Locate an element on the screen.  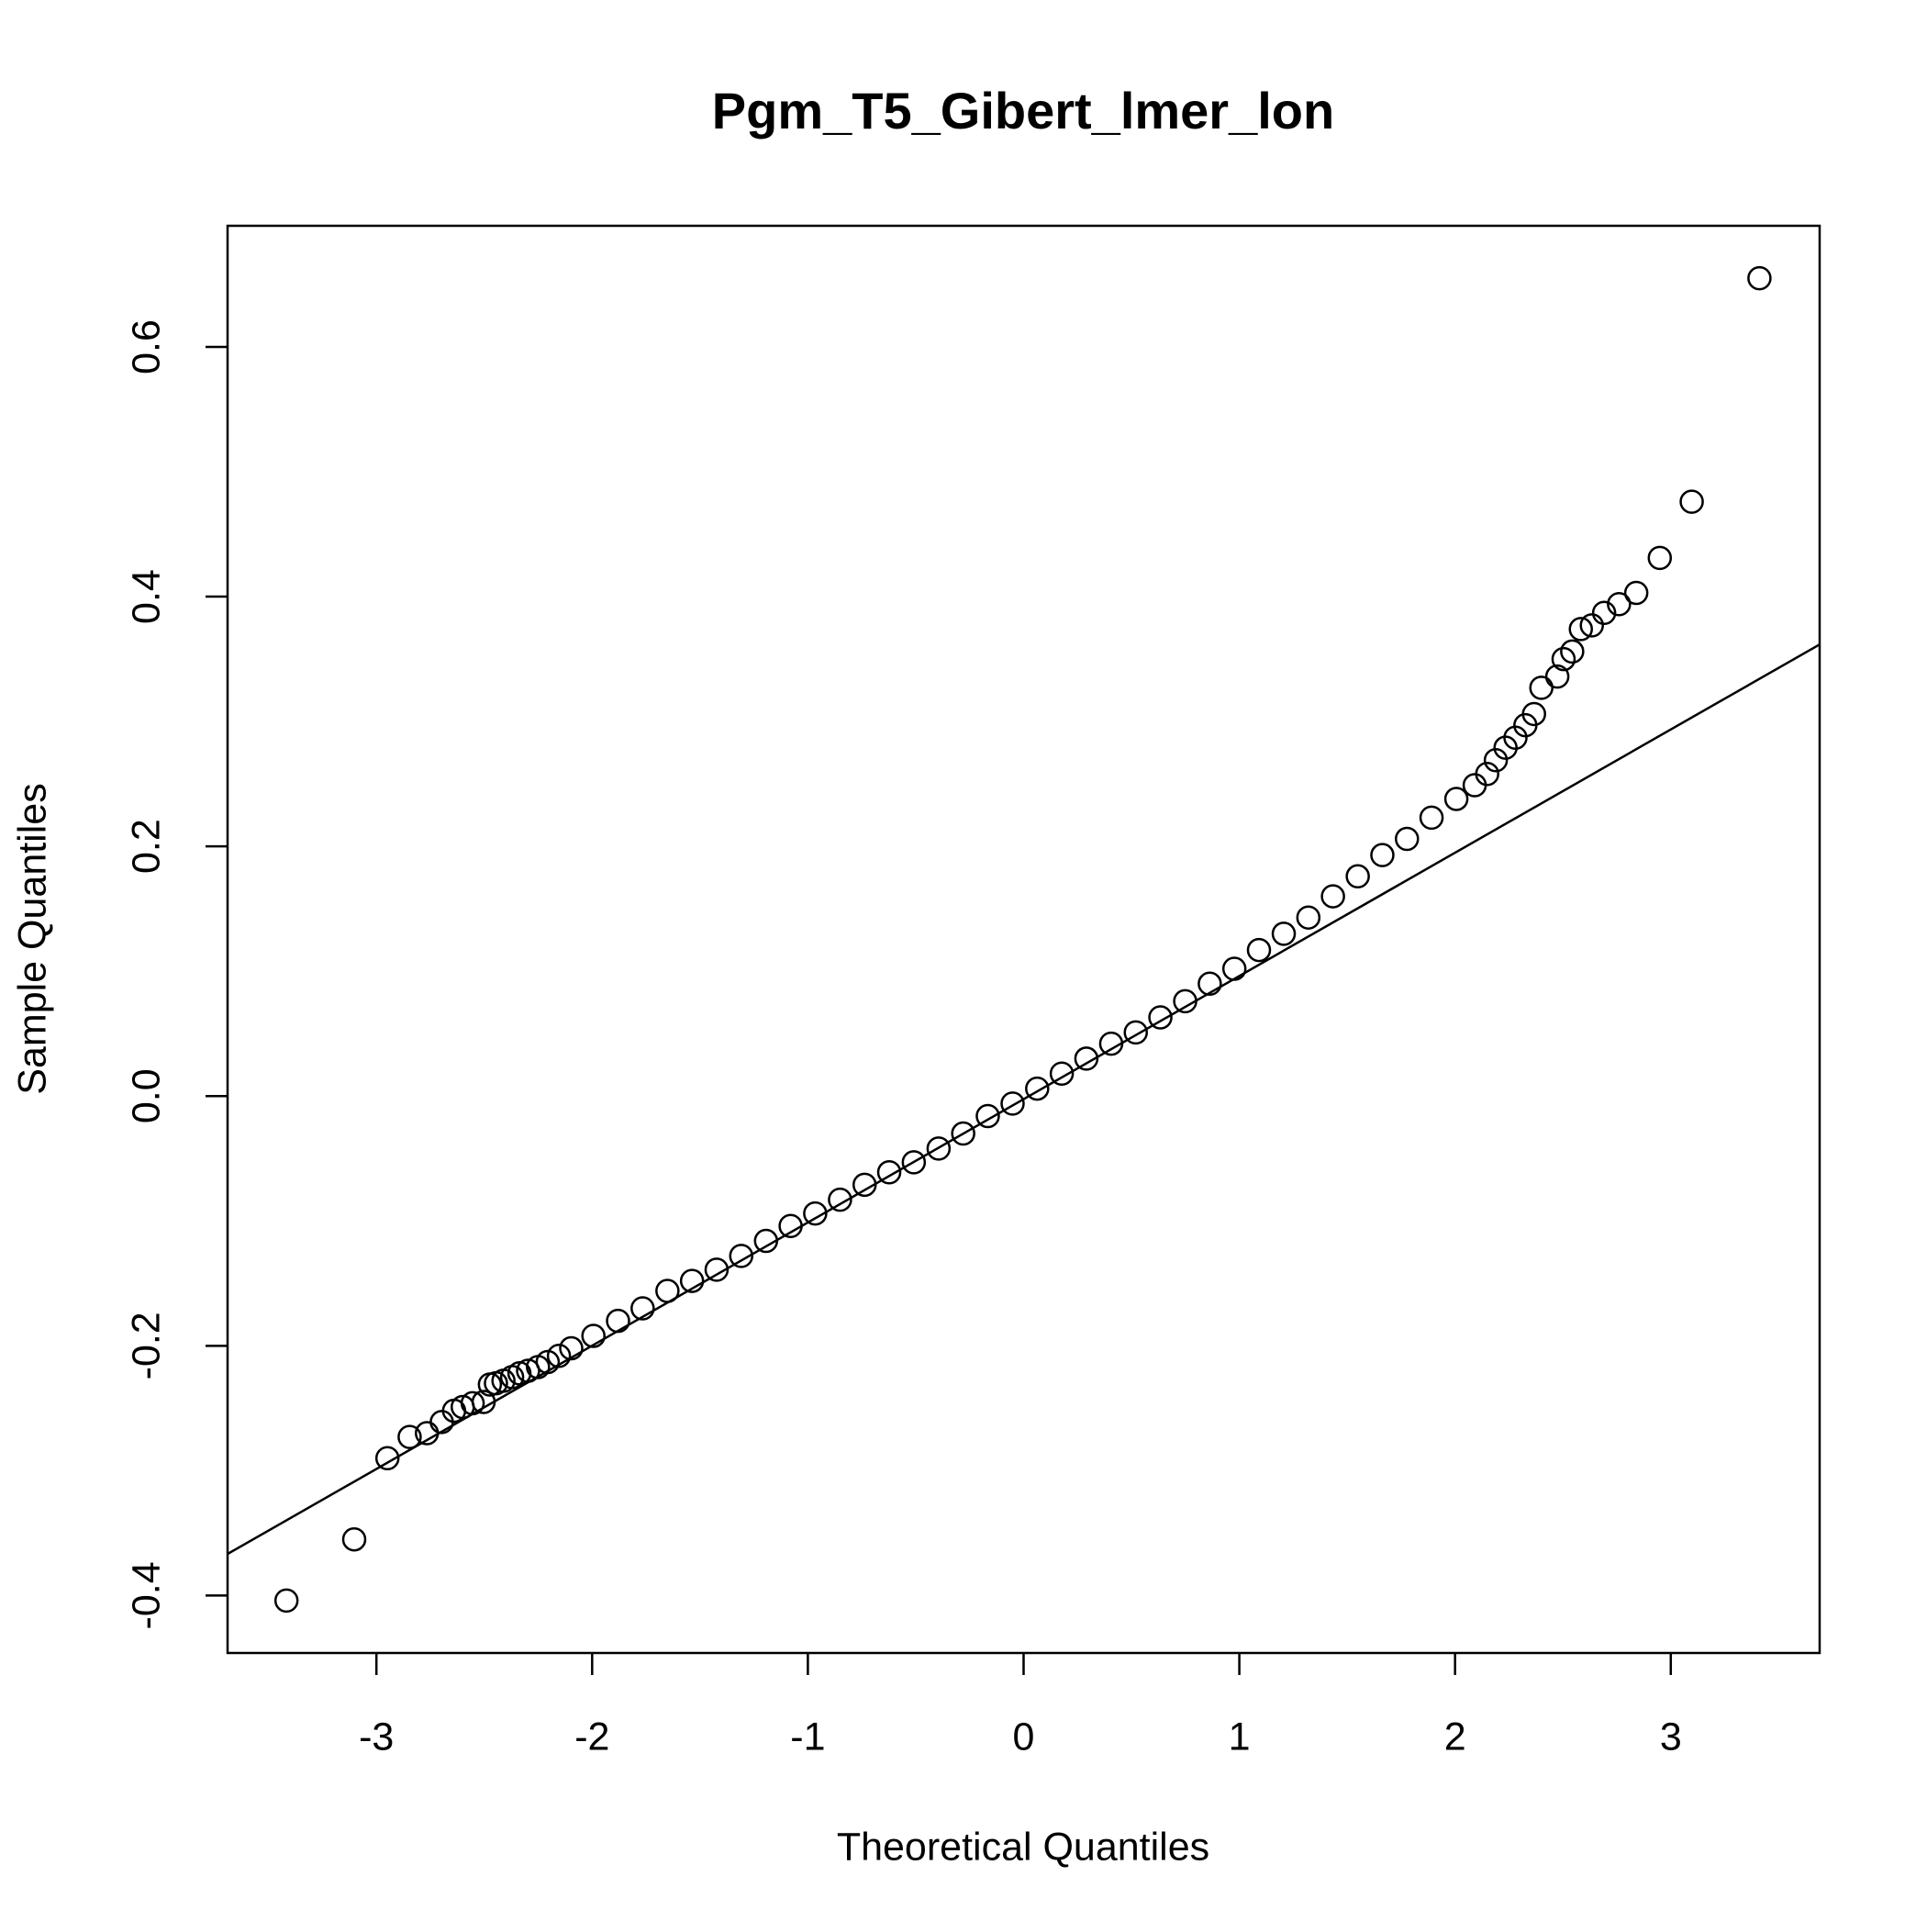
y-tick-label: 0.2 is located at coordinates (146, 846).